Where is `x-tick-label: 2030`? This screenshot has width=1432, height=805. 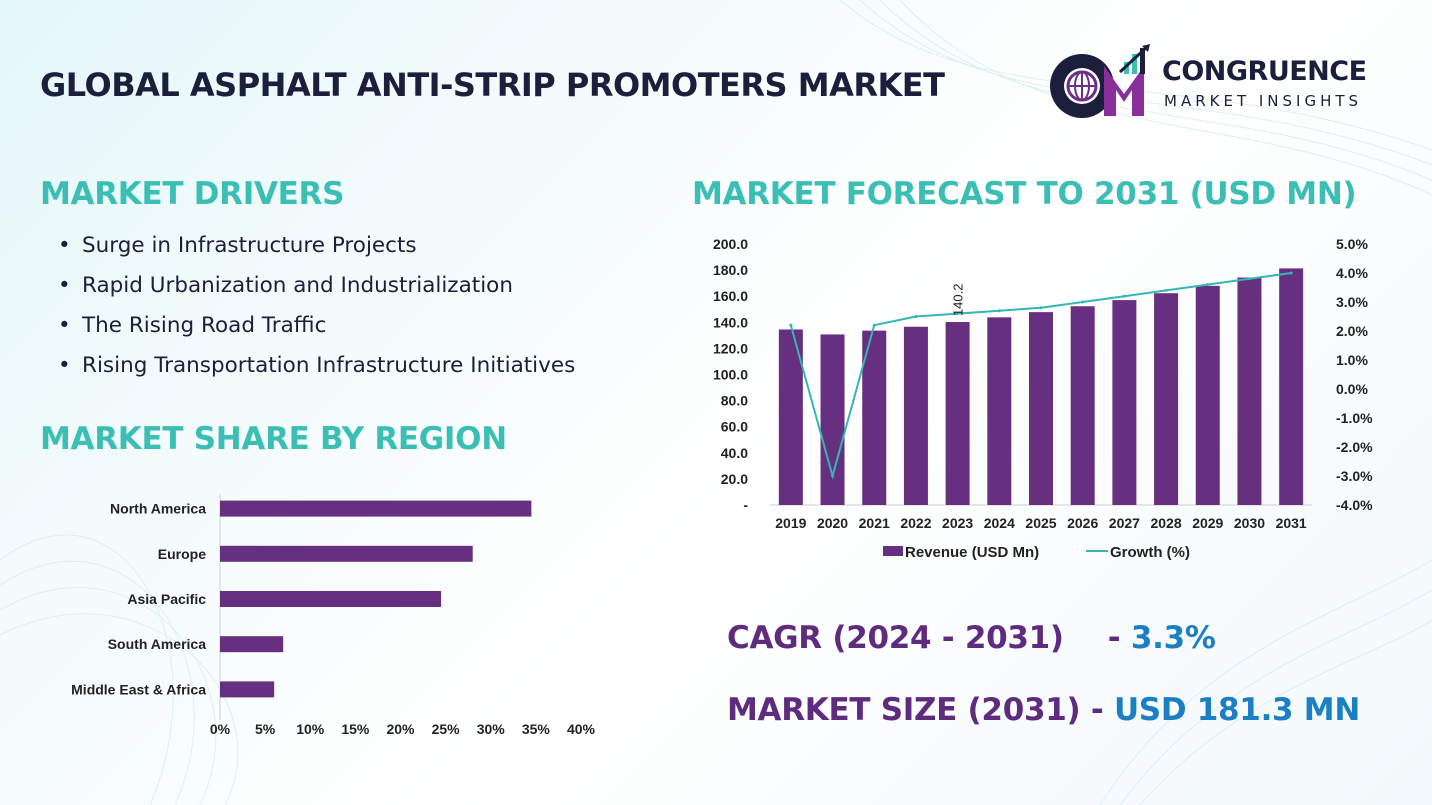
x-tick-label: 2030 is located at coordinates (1249, 523).